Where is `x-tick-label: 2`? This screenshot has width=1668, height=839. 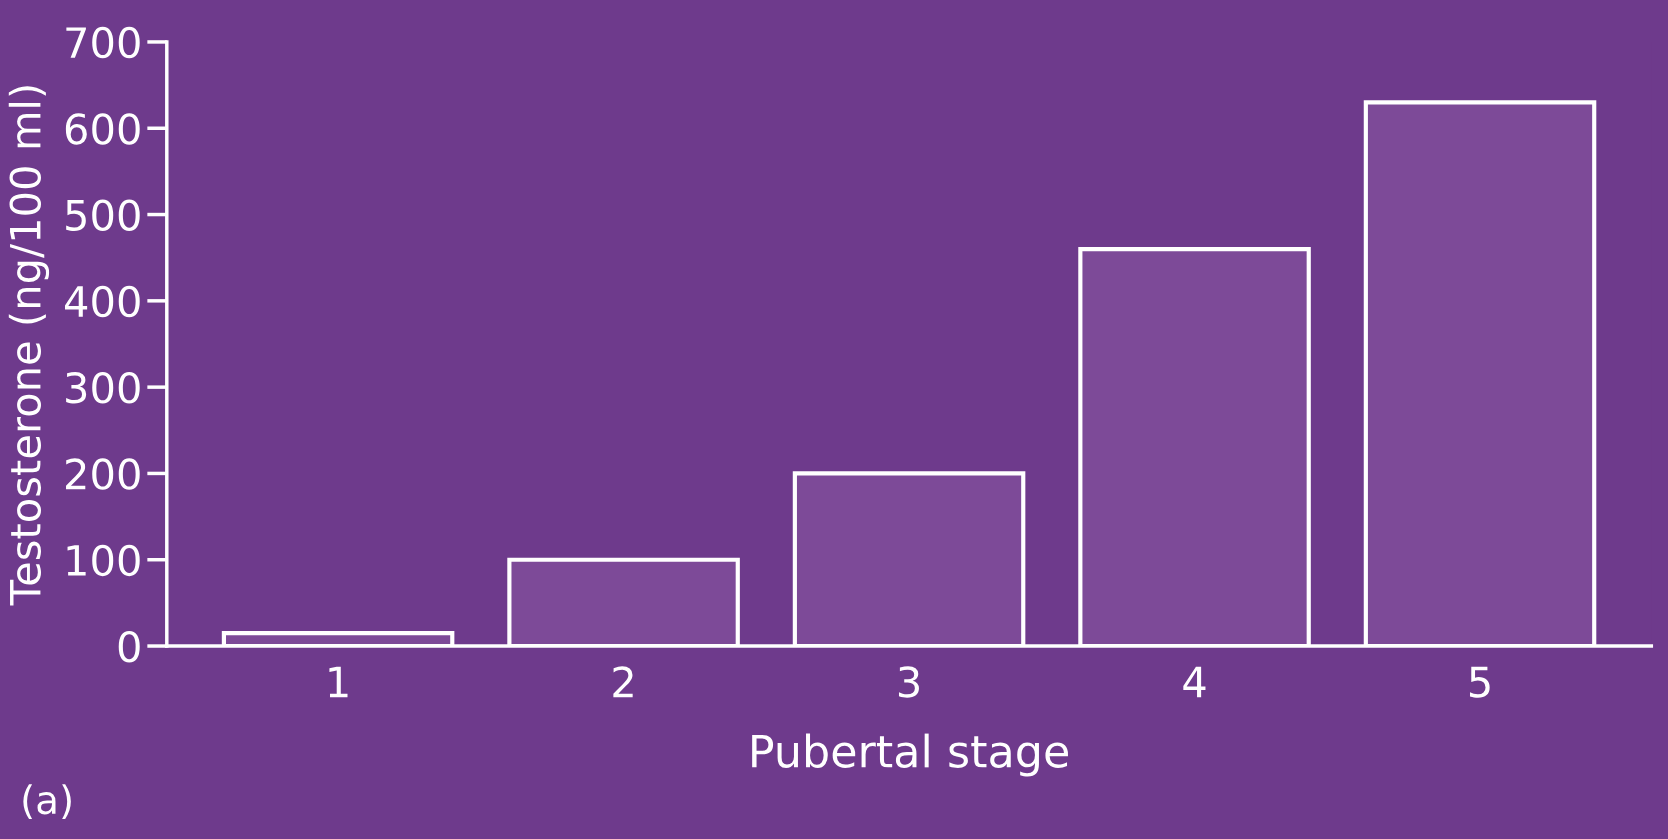 x-tick-label: 2 is located at coordinates (623, 682).